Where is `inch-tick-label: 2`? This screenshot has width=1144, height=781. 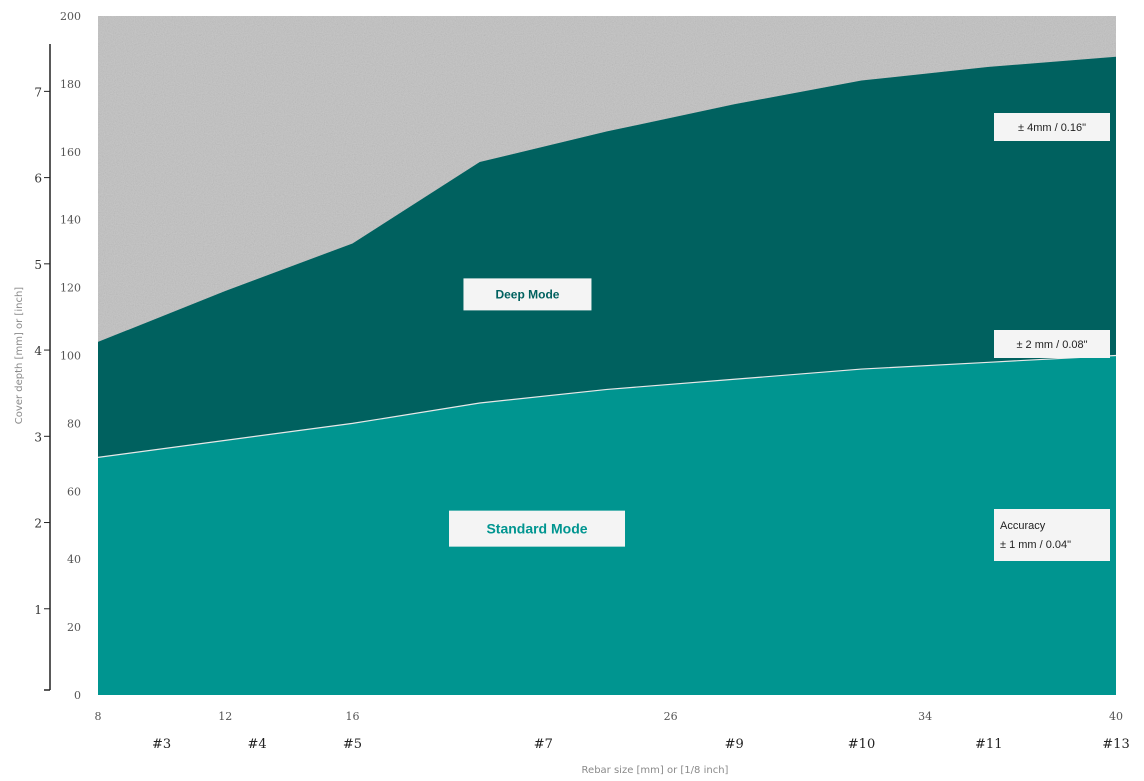 inch-tick-label: 2 is located at coordinates (38, 524).